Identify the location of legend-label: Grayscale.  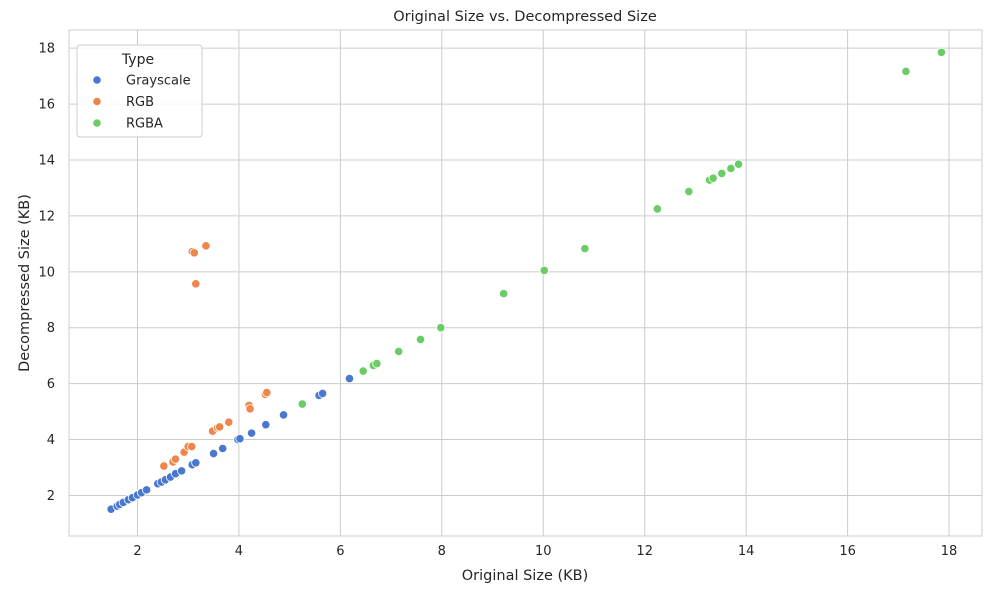
(158, 81).